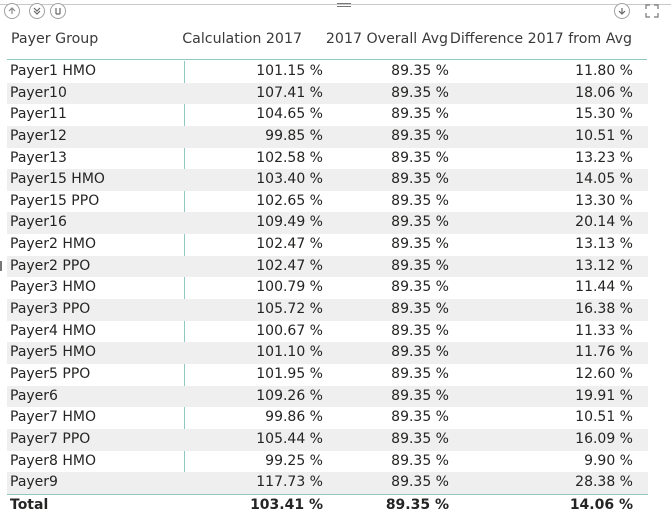 This screenshot has width=671, height=524. I want to click on cell-difference: 13.12 %, so click(604, 265).